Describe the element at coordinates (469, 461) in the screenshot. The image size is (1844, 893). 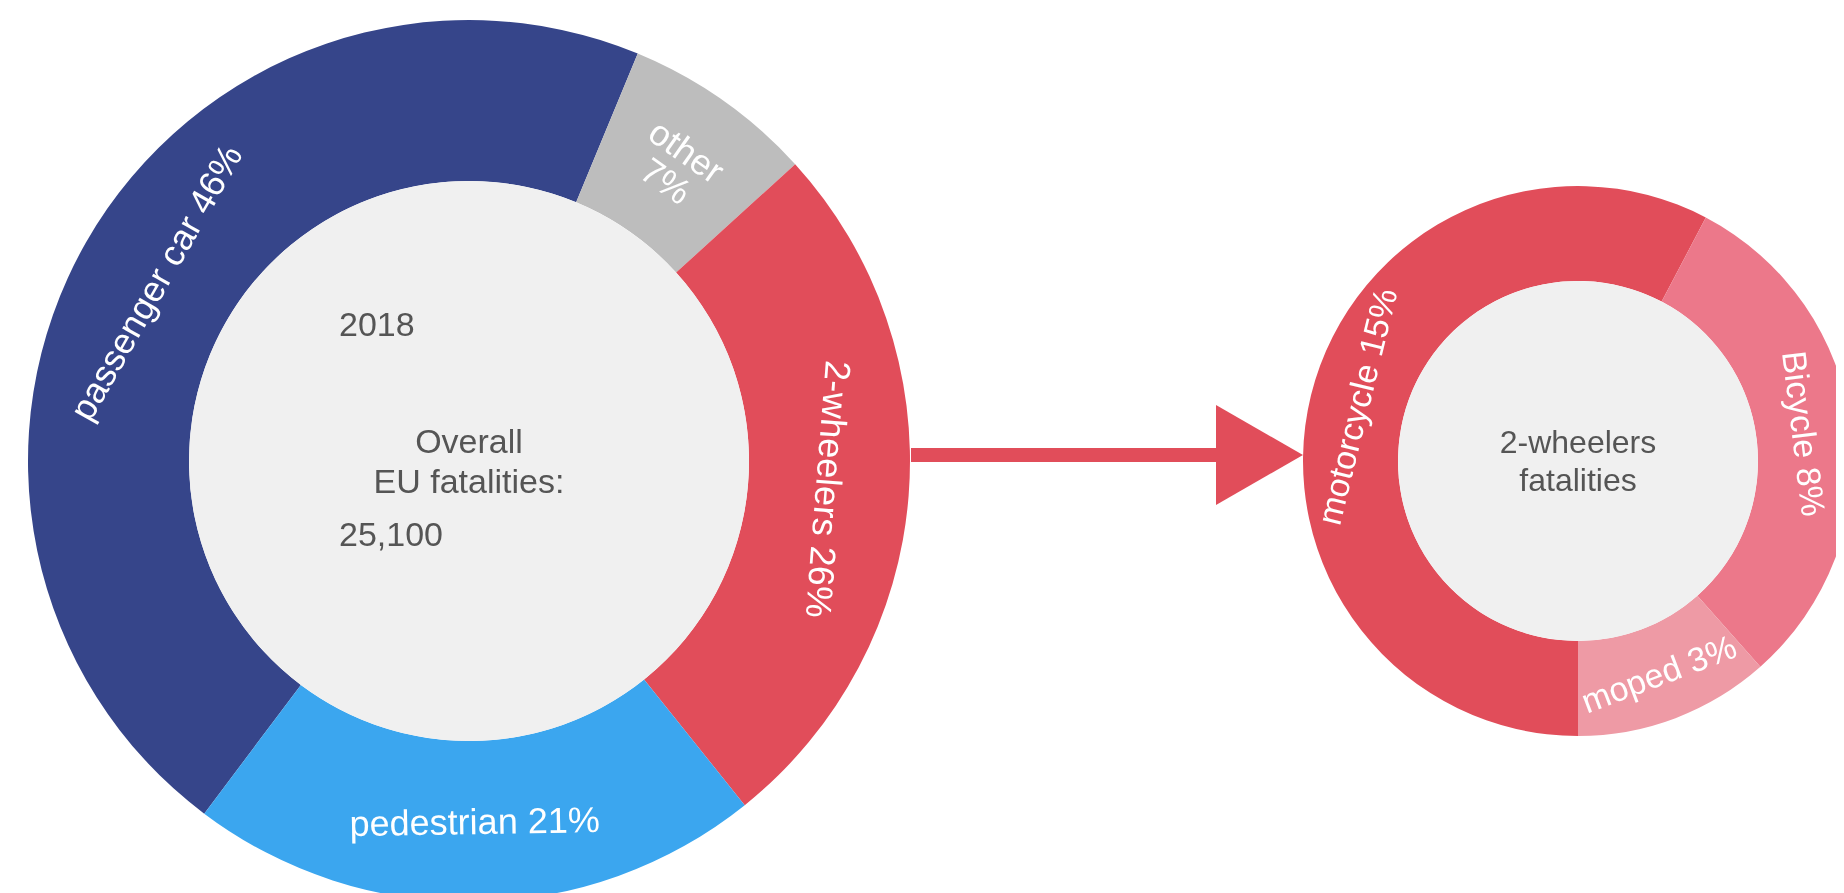
I see `text: Overall EU fatalities:` at that location.